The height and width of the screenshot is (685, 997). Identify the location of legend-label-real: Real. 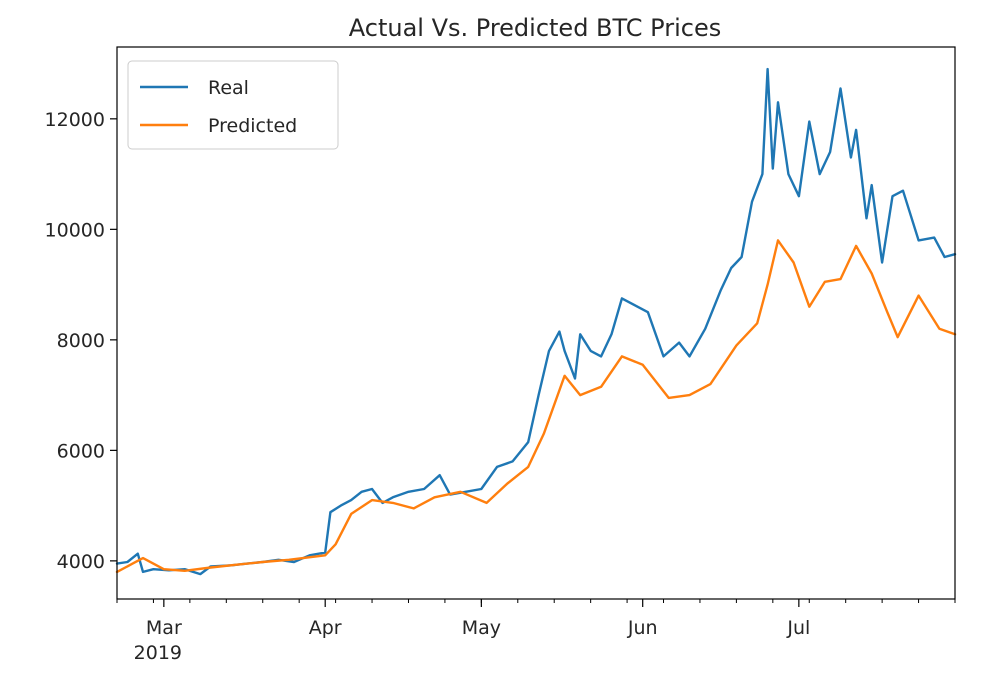
(228, 88).